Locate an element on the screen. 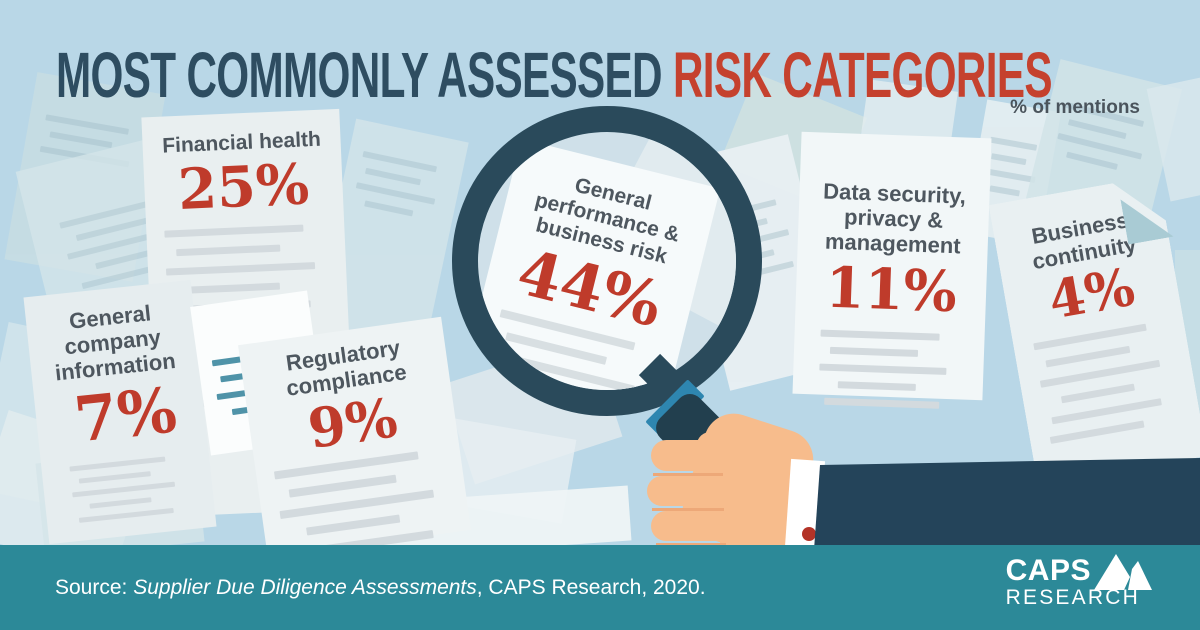 Image resolution: width=1200 pixels, height=630 pixels. page-title: MOST COMMONLY ASSESSED RISK CATEGORIES is located at coordinates (554, 75).